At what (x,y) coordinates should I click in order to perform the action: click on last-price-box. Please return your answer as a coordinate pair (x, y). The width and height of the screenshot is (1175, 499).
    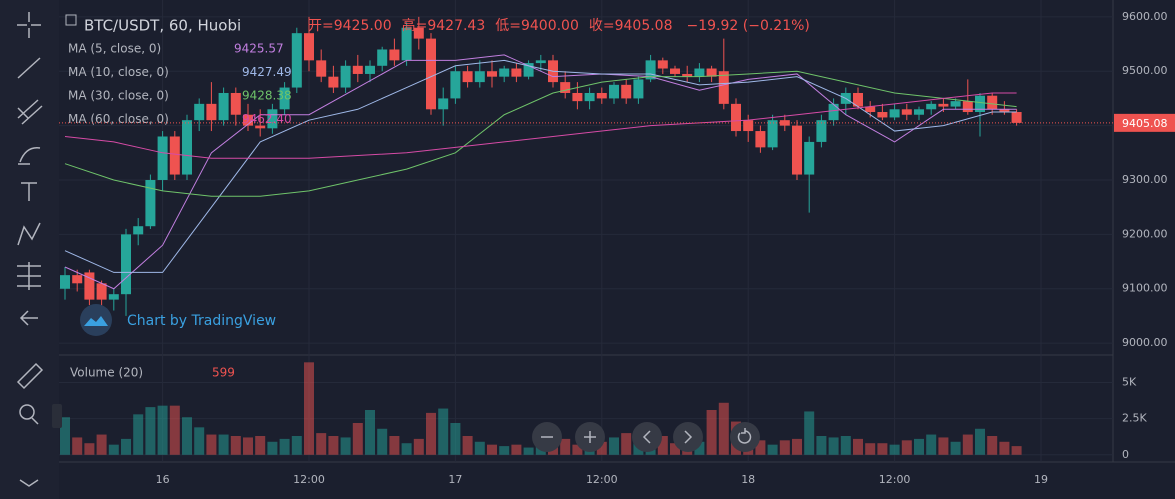
    Looking at the image, I should click on (1144, 122).